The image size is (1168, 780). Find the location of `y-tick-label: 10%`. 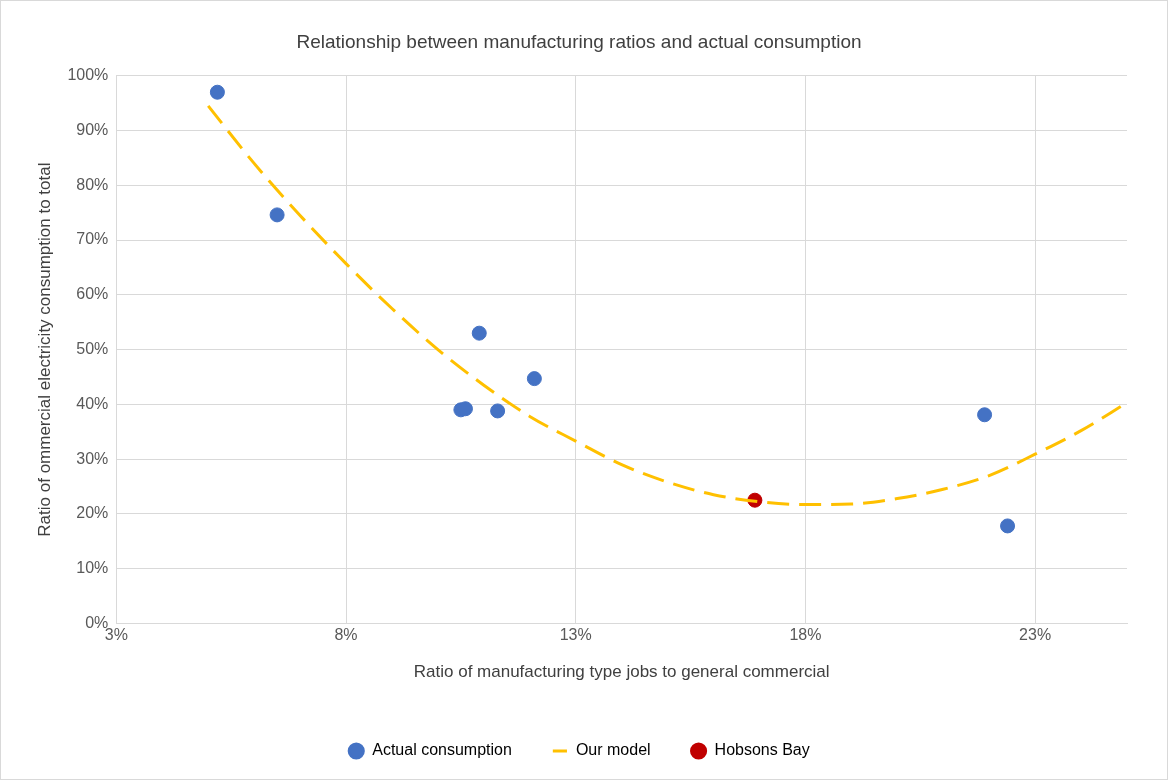

y-tick-label: 10% is located at coordinates (92, 568).